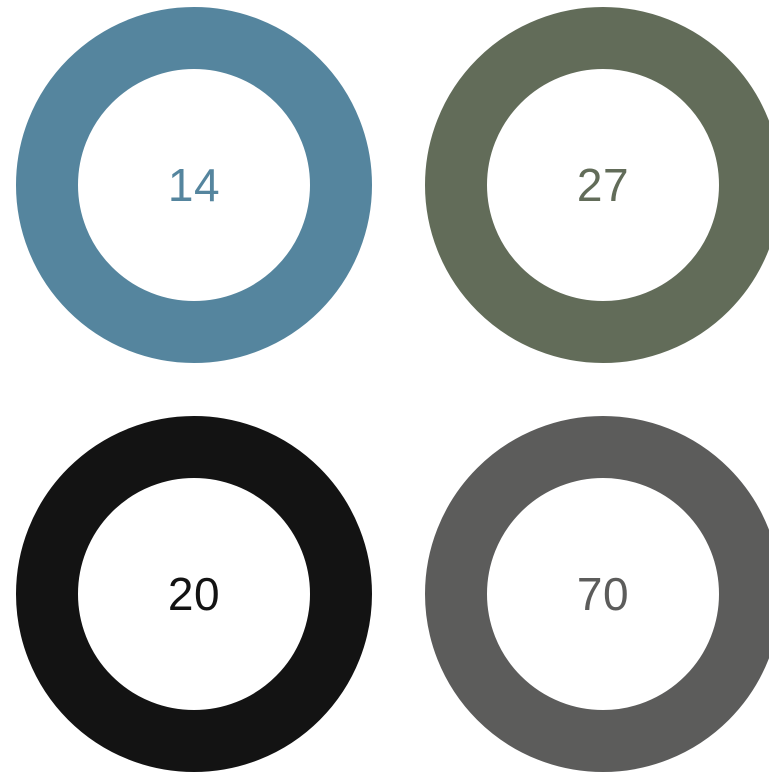 This screenshot has width=769, height=772. I want to click on ring-value-label: 14, so click(194, 185).